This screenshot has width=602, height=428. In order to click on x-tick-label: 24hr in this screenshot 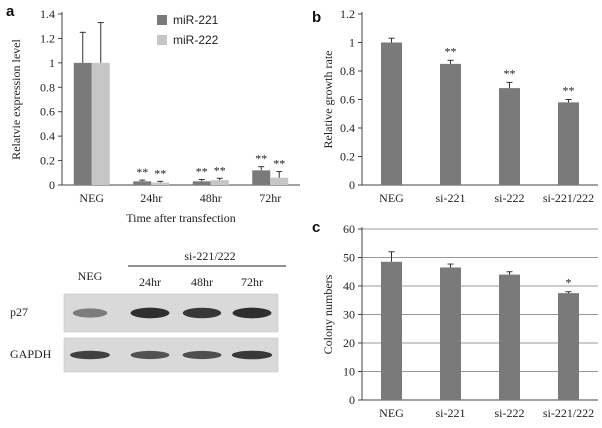, I will do `click(151, 198)`.